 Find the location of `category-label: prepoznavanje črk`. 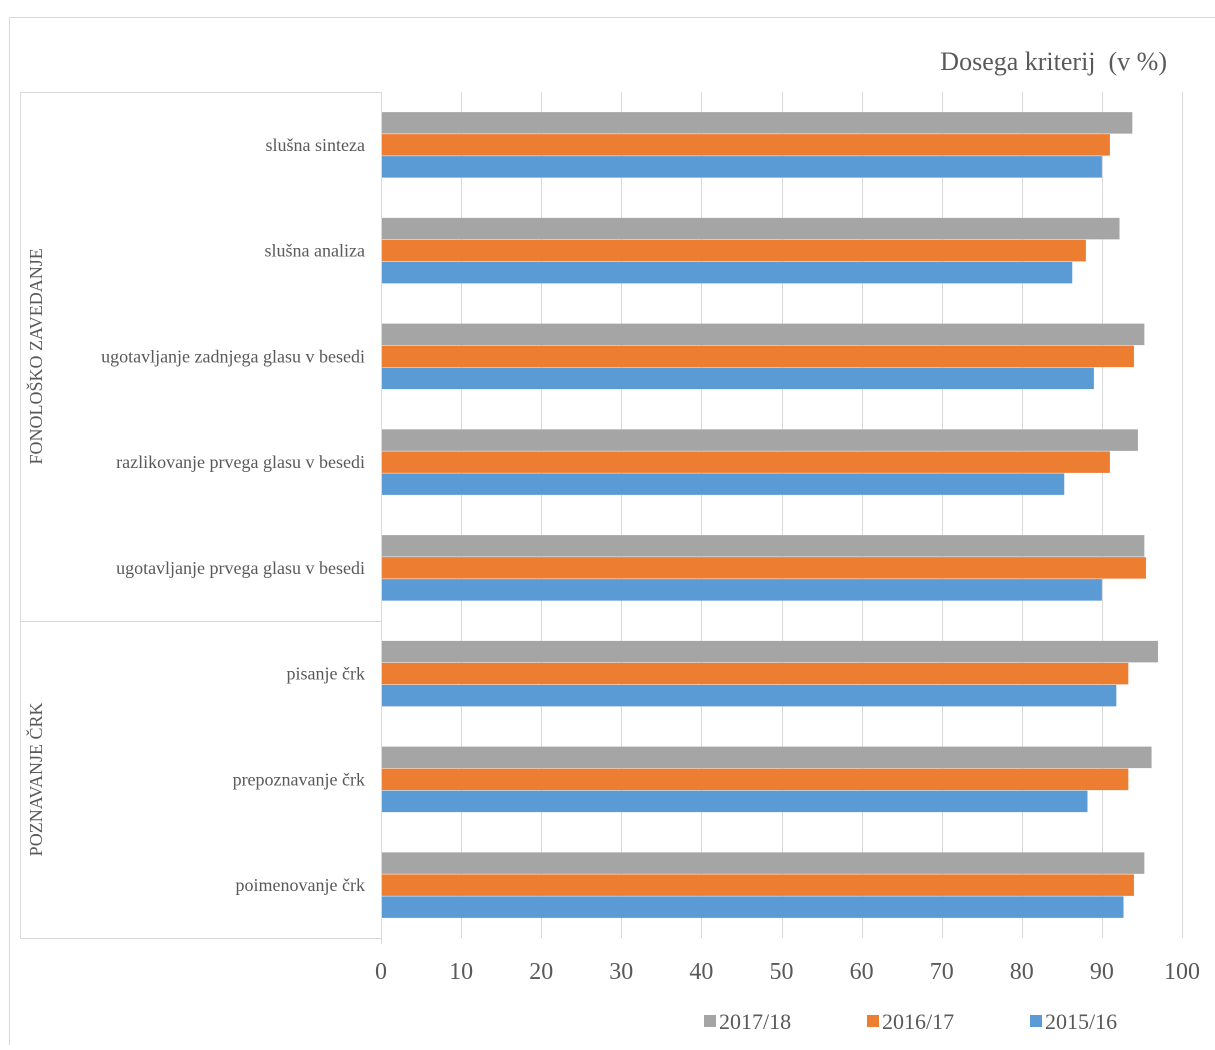

category-label: prepoznavanje črk is located at coordinates (299, 779).